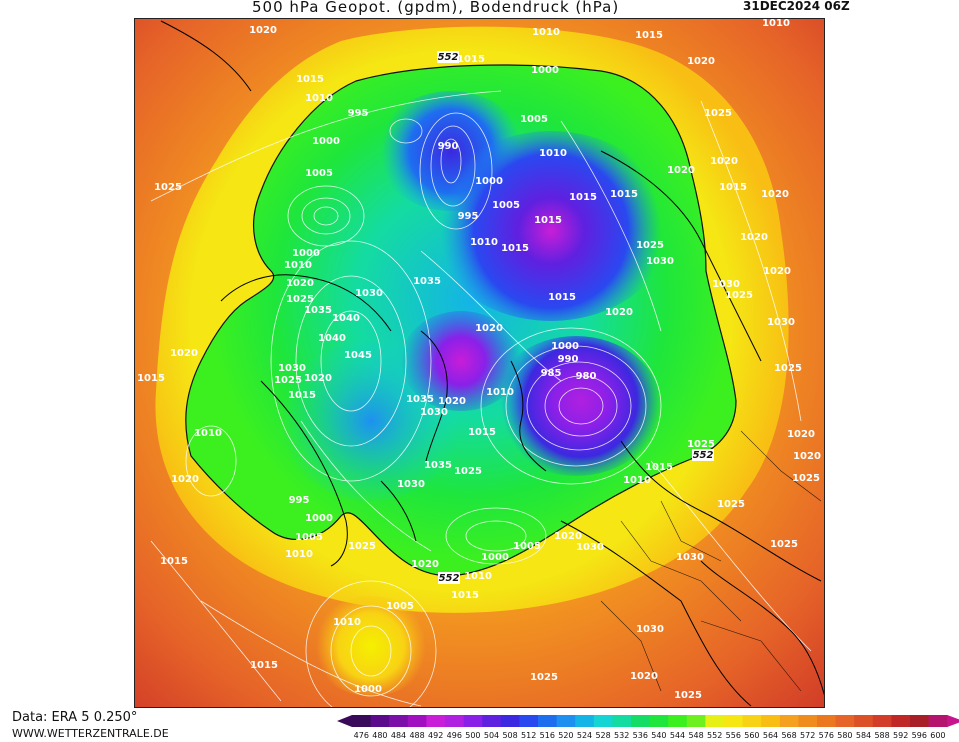 This screenshot has width=959, height=742. What do you see at coordinates (602, 735) in the screenshot?
I see `legend-tick-label: 528` at bounding box center [602, 735].